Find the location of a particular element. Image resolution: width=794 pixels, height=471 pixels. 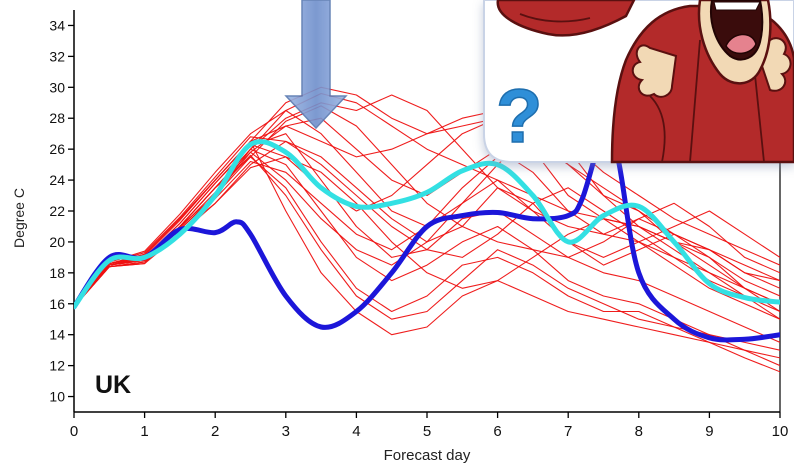

y-tick-label: 12 is located at coordinates (57, 366).